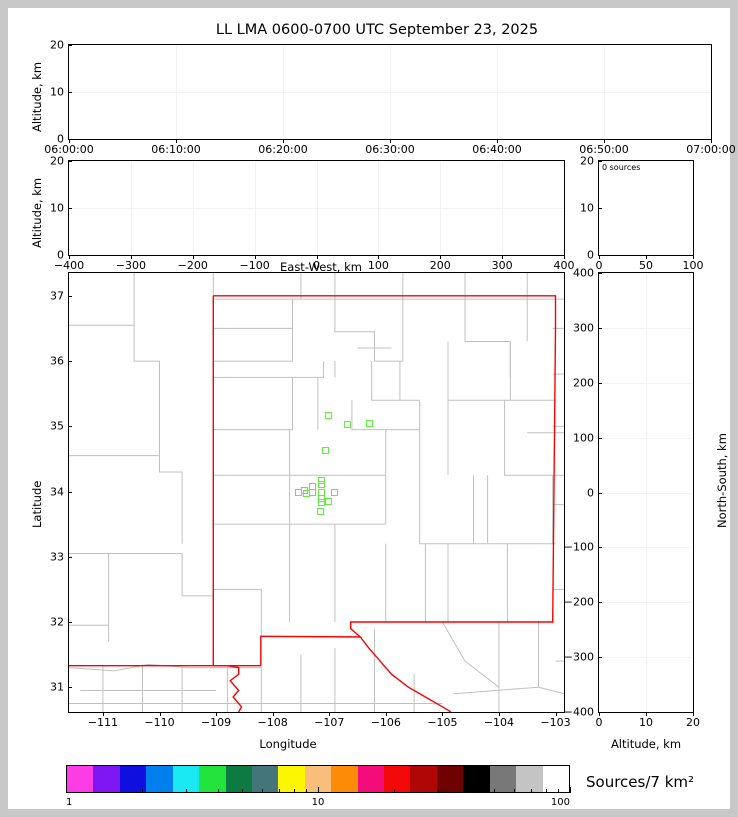  I want to click on x-tick-label: 10, so click(646, 722).